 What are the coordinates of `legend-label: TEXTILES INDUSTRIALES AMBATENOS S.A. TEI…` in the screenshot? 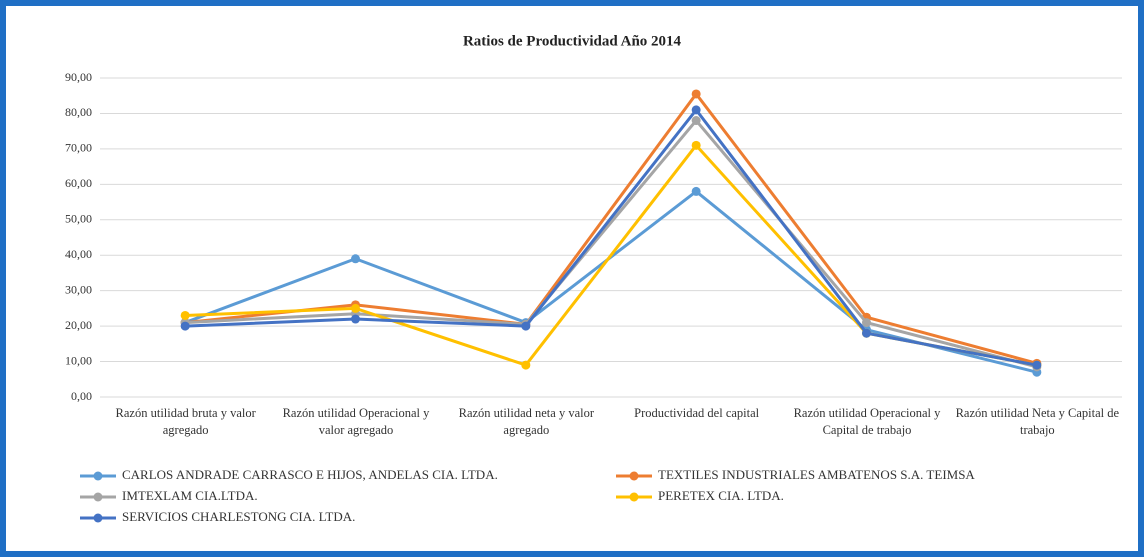 It's located at (816, 474).